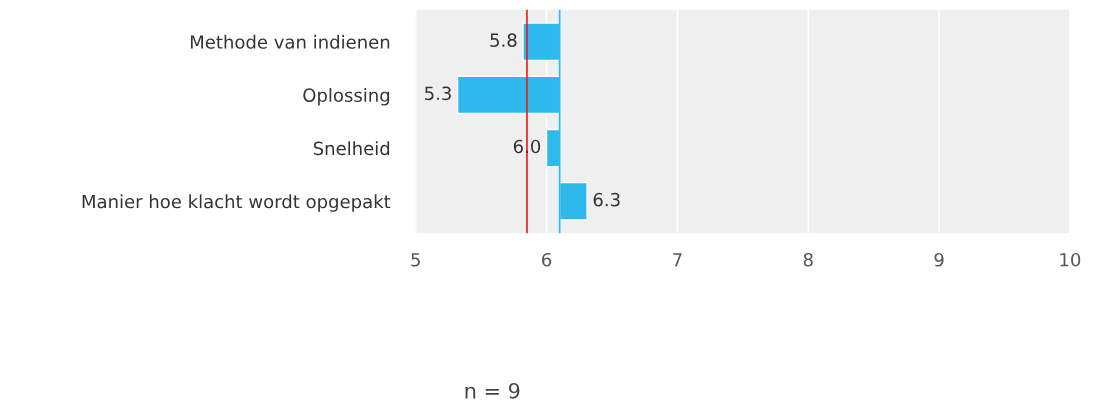 This screenshot has height=409, width=1094. Describe the element at coordinates (939, 259) in the screenshot. I see `x-tick-label: 9` at that location.